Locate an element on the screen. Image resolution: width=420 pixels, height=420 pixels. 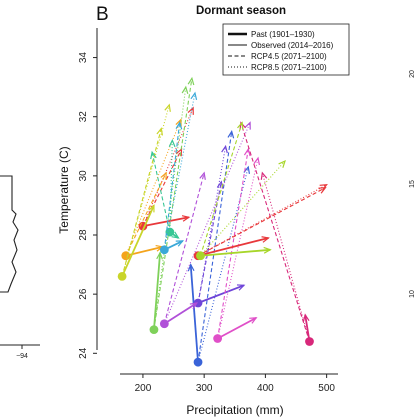
x-axis-title: Precipitation (mm) is located at coordinates (234, 410).